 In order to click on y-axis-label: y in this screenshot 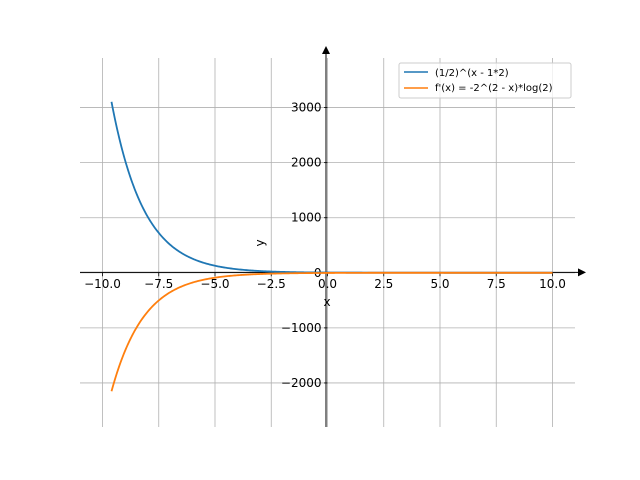, I will do `click(260, 242)`.